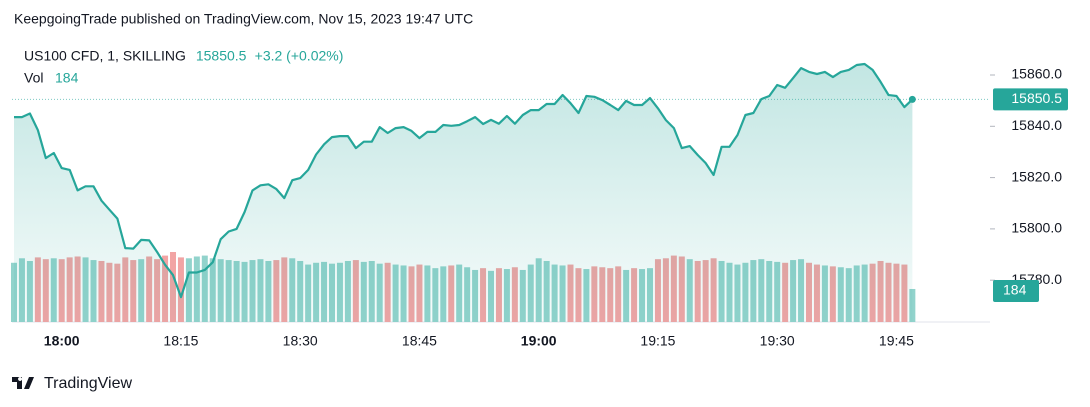 The image size is (1090, 407). Describe the element at coordinates (299, 56) in the screenshot. I see `price-change: +3.2 (+0.02%)` at that location.